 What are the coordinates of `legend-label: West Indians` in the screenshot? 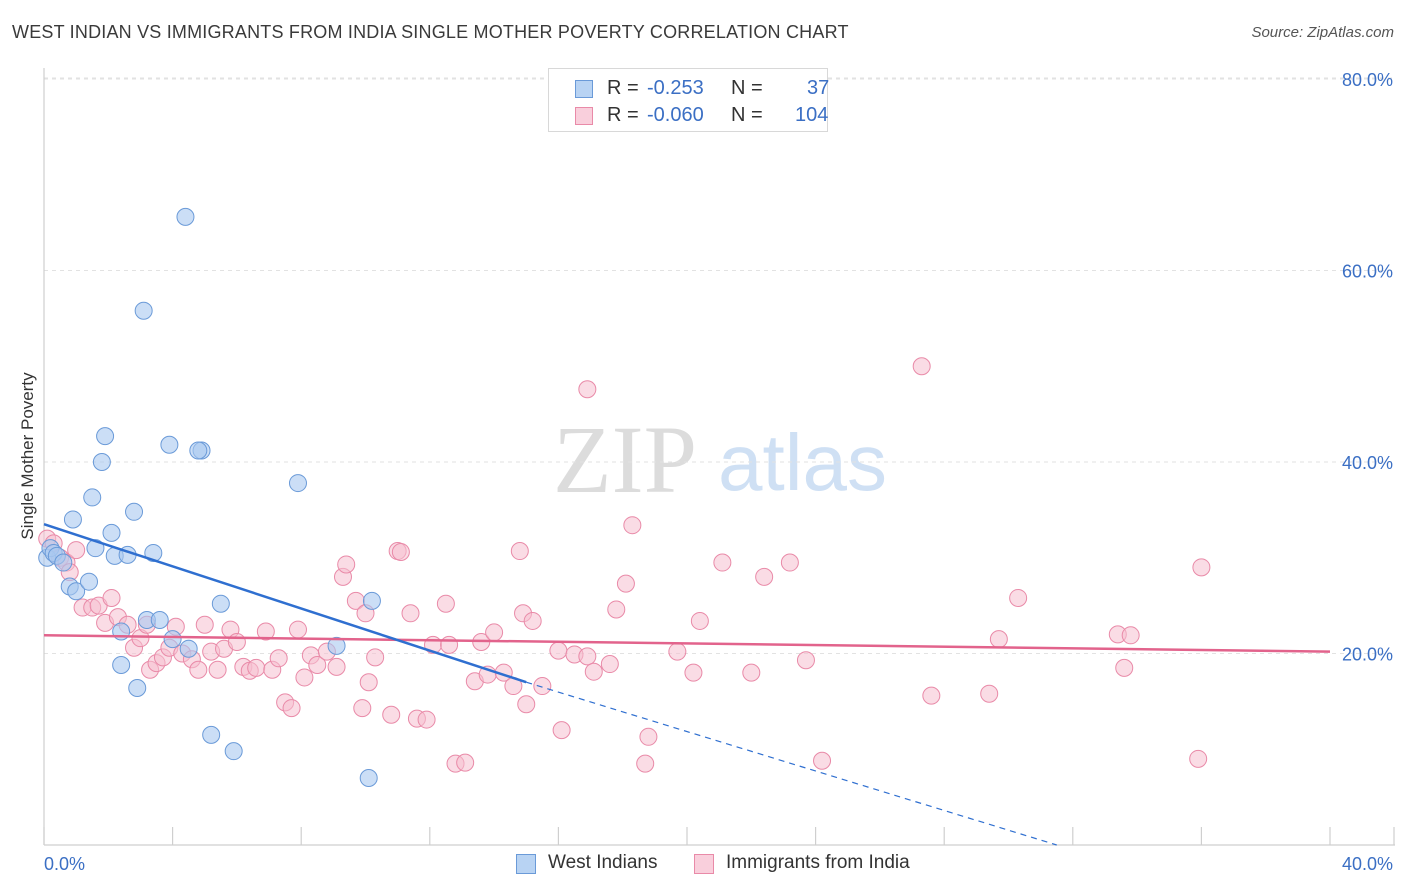 It's located at (603, 862).